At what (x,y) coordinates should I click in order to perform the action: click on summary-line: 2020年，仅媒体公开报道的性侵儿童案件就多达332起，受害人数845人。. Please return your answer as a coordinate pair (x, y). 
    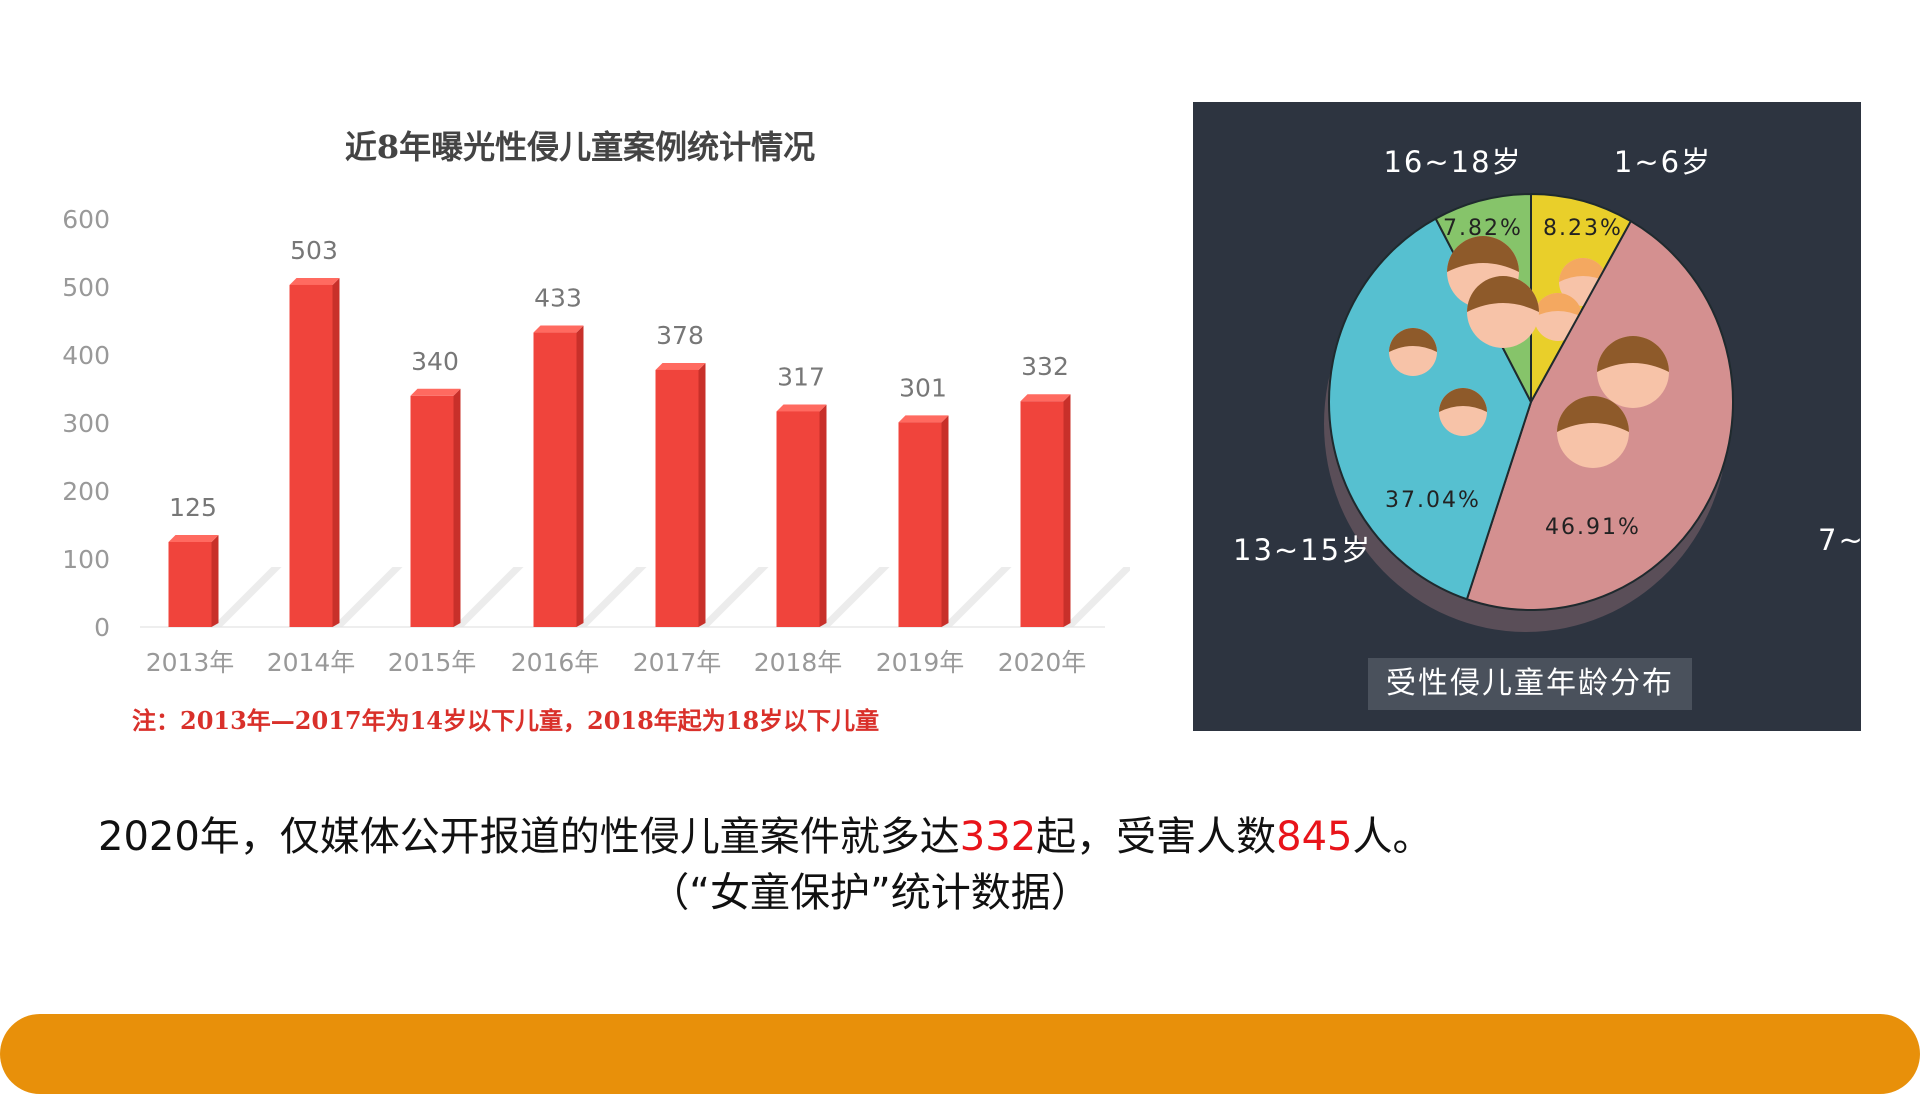
    Looking at the image, I should click on (765, 833).